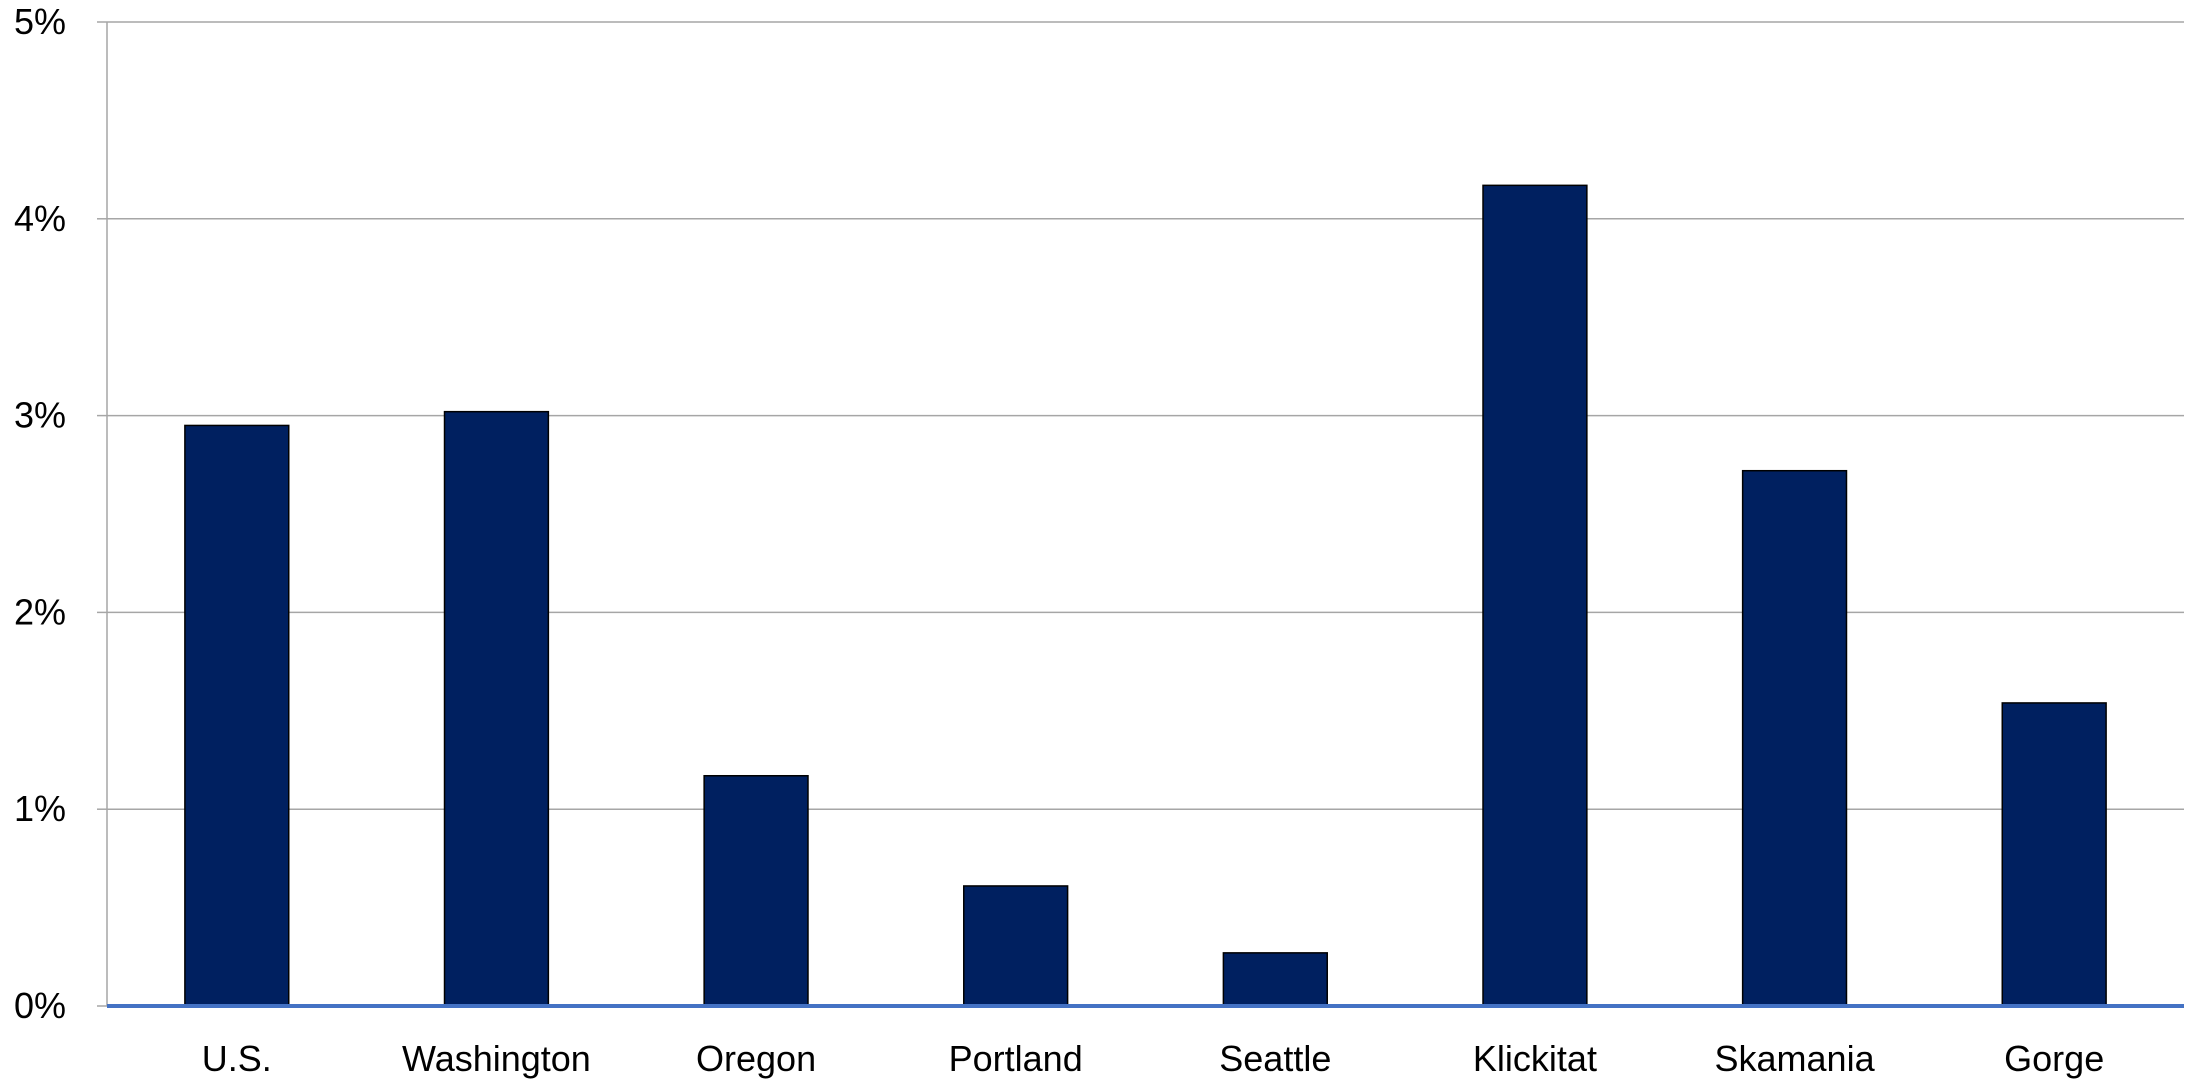  Describe the element at coordinates (60, 513) in the screenshot. I see `y-axis-ticks: 0% 1% 2% 3% 4% 5%` at that location.